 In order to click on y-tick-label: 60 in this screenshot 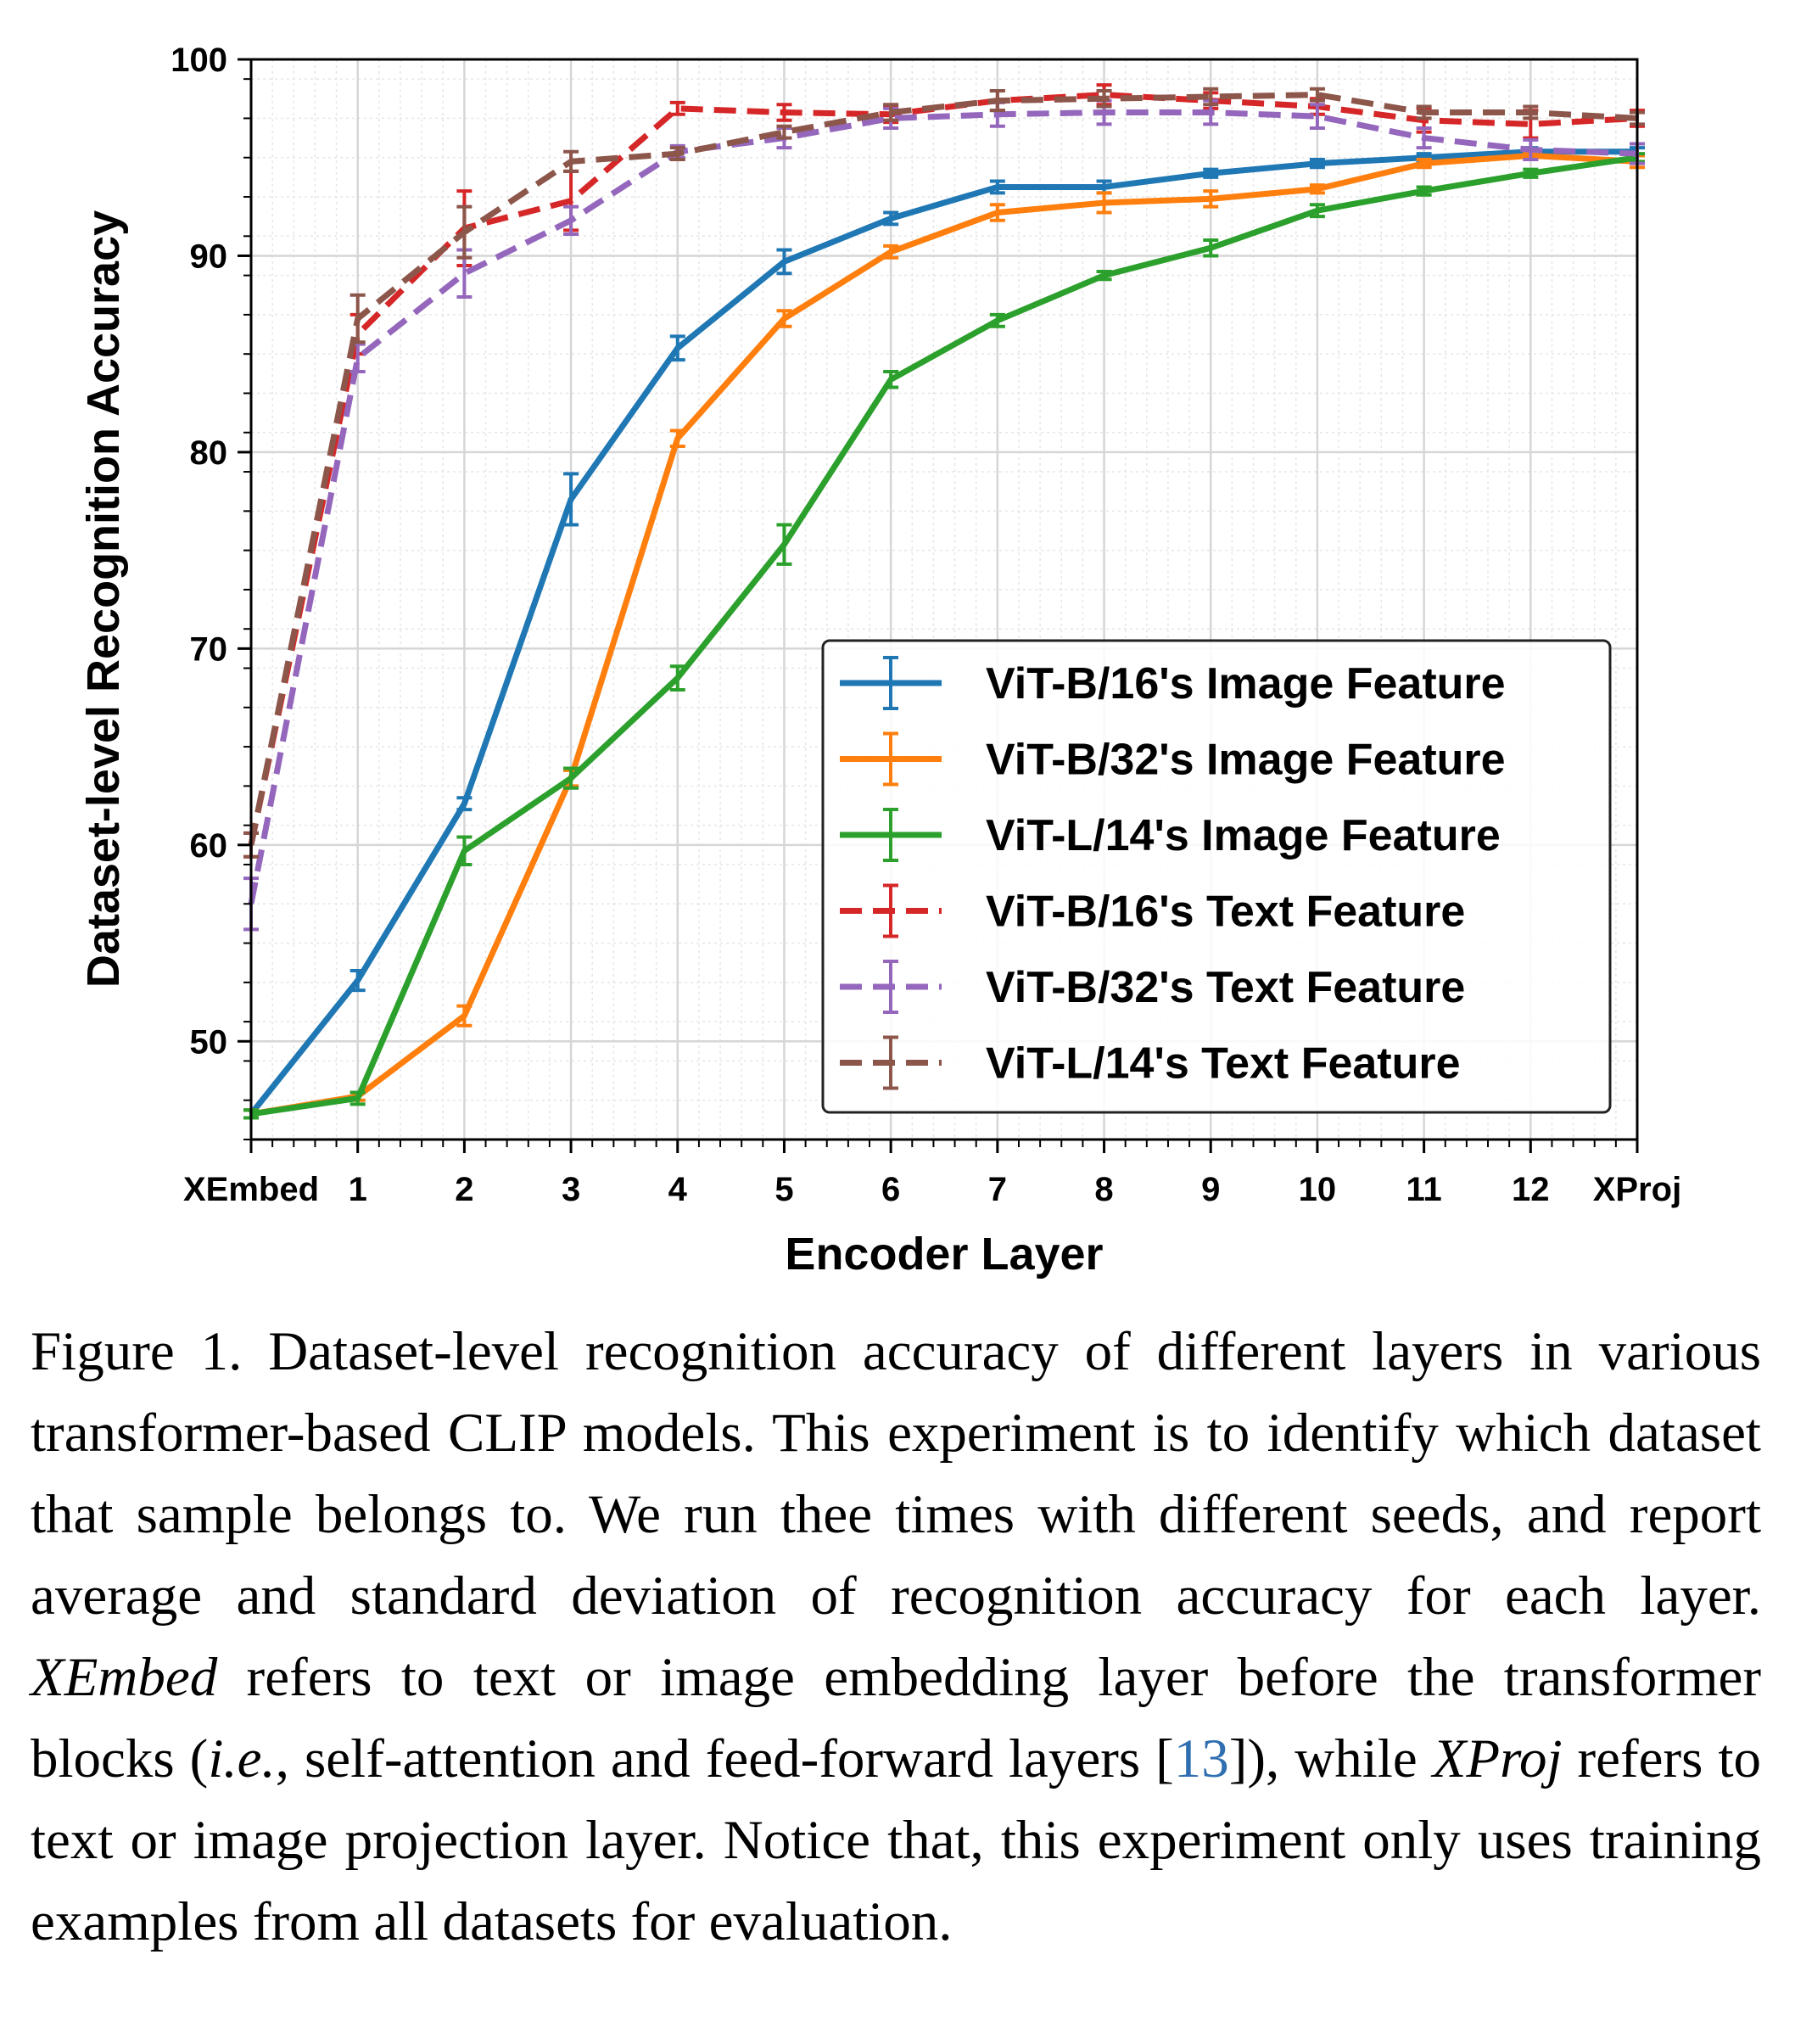, I will do `click(209, 846)`.